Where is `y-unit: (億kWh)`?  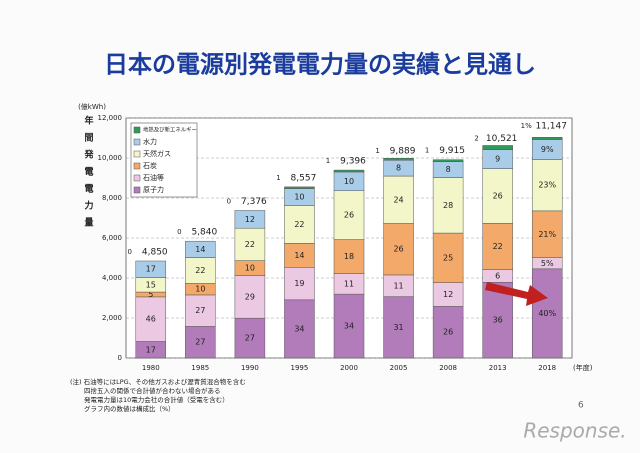
y-unit: (億kWh) is located at coordinates (92, 106).